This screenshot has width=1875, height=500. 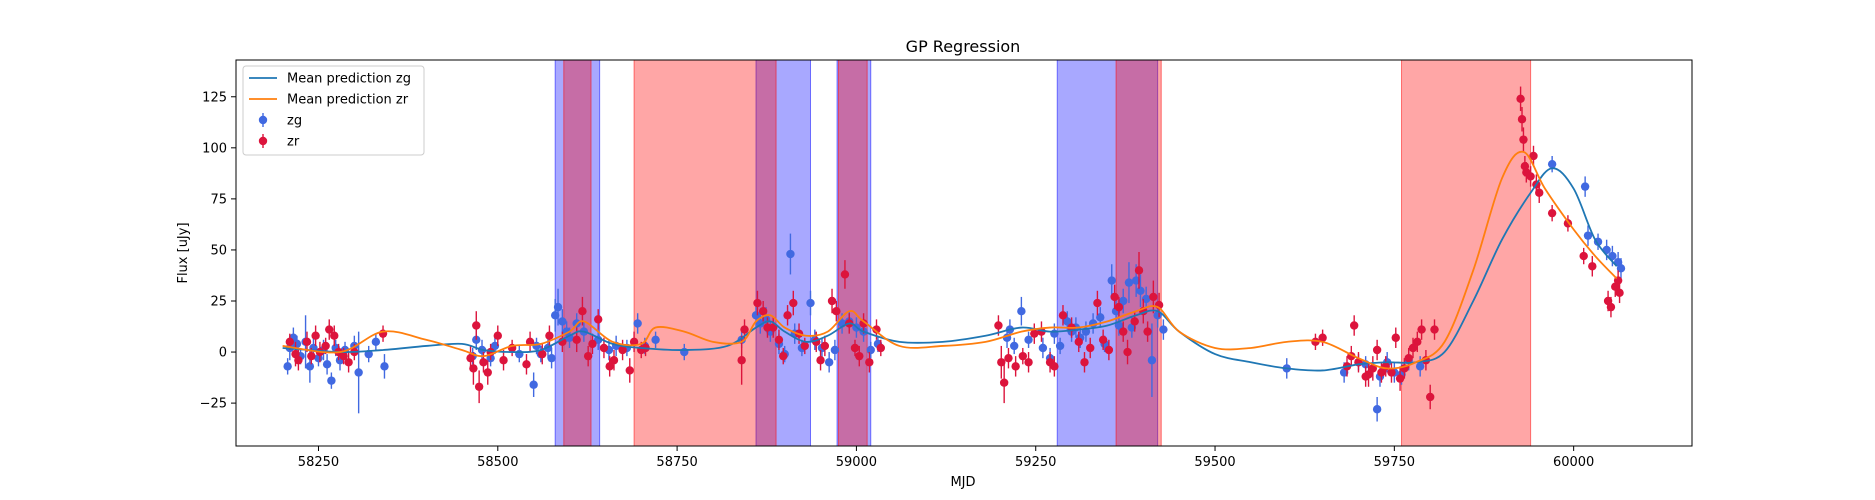 I want to click on x-tick-label: 58500, so click(x=497, y=462).